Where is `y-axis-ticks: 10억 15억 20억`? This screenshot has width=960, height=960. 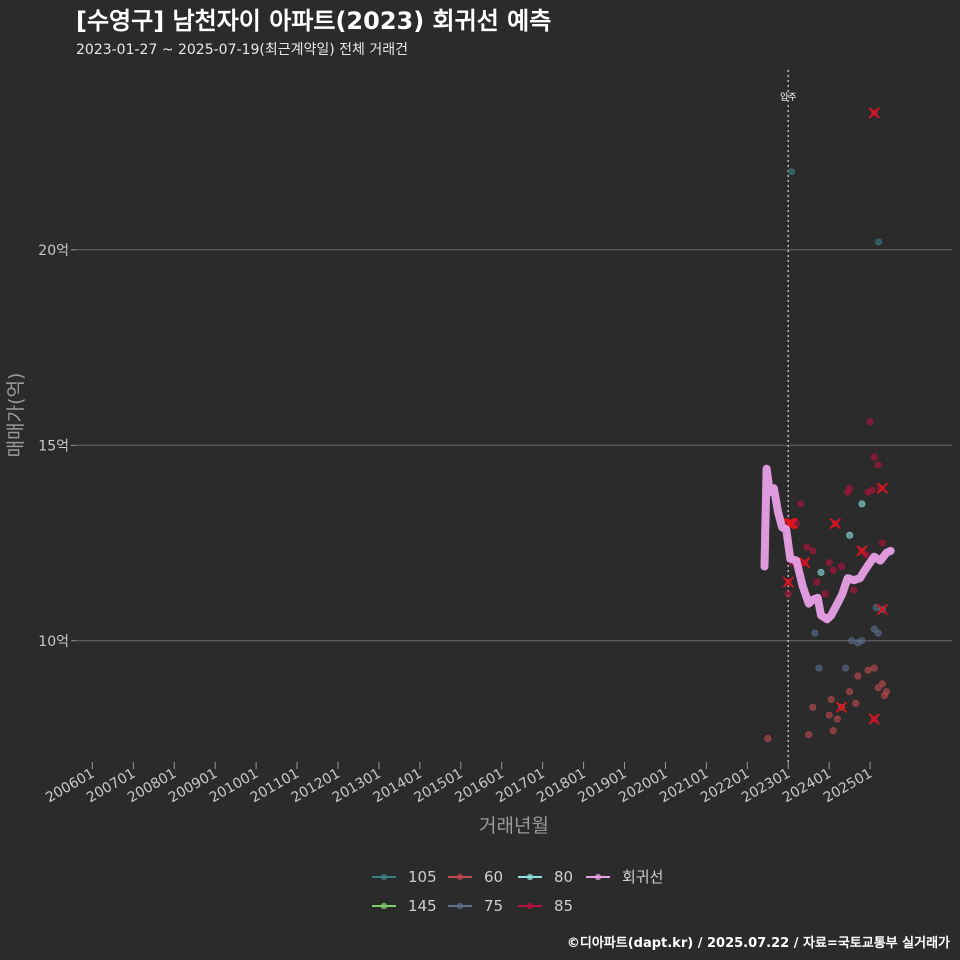
y-axis-ticks: 10억 15억 20억 is located at coordinates (57, 446).